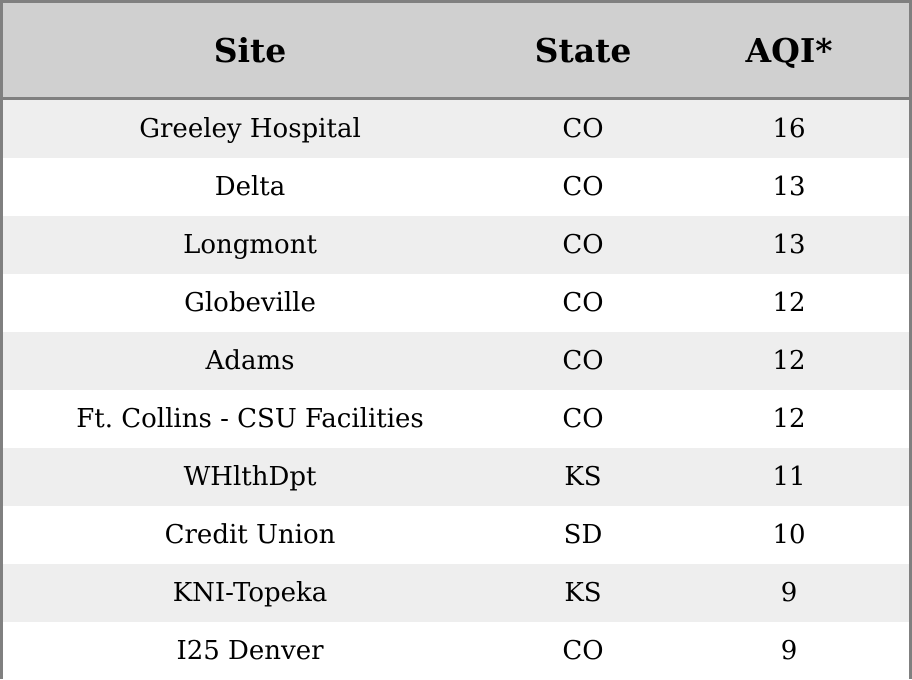  I want to click on cell-site: Adams, so click(250, 361).